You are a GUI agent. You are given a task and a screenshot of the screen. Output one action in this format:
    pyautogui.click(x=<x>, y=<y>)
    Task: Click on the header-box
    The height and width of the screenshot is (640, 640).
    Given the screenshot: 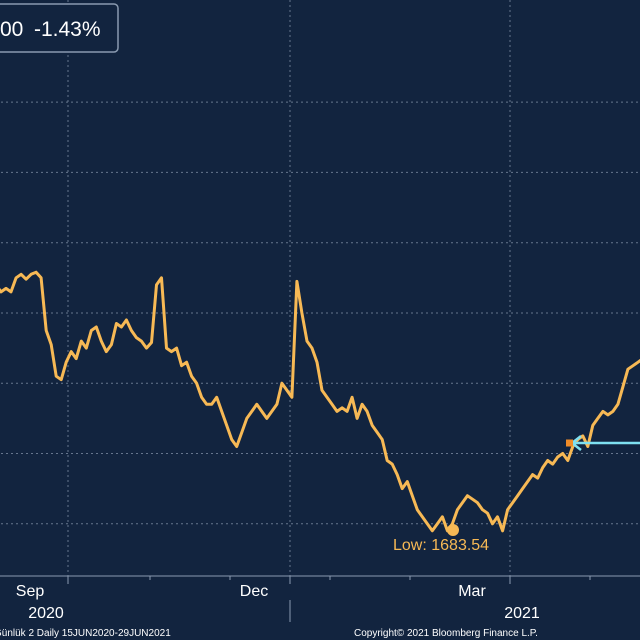 What is the action you would take?
    pyautogui.click(x=59, y=28)
    